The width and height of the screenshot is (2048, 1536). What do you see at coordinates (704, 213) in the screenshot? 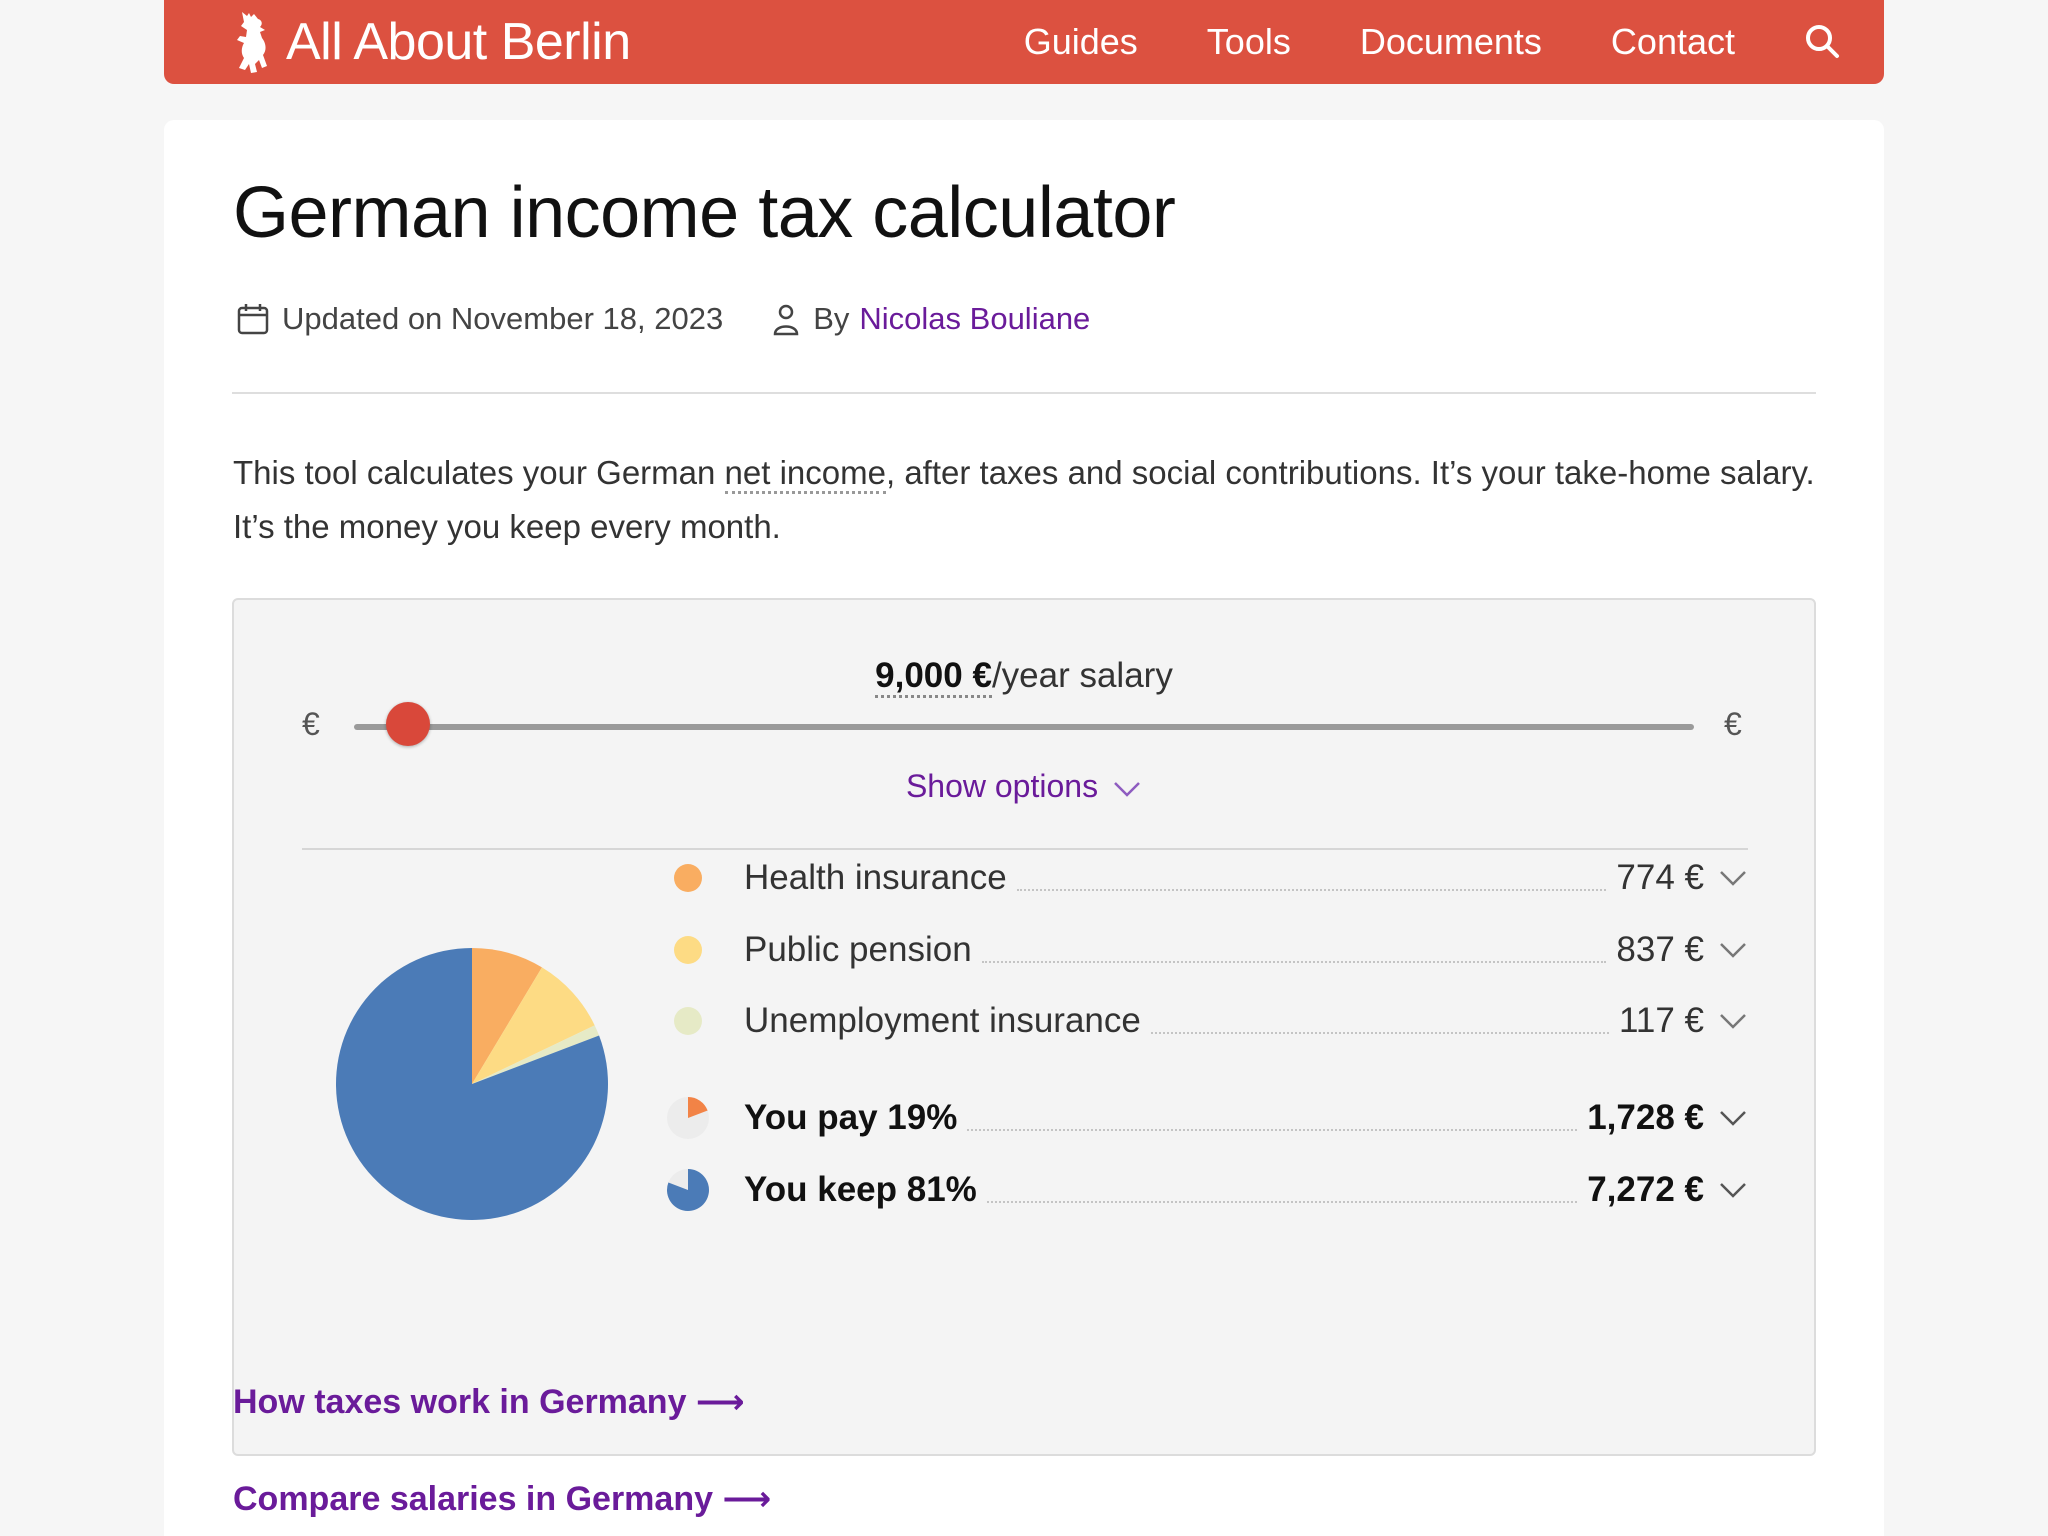
I see `page-title: German income tax calculator` at bounding box center [704, 213].